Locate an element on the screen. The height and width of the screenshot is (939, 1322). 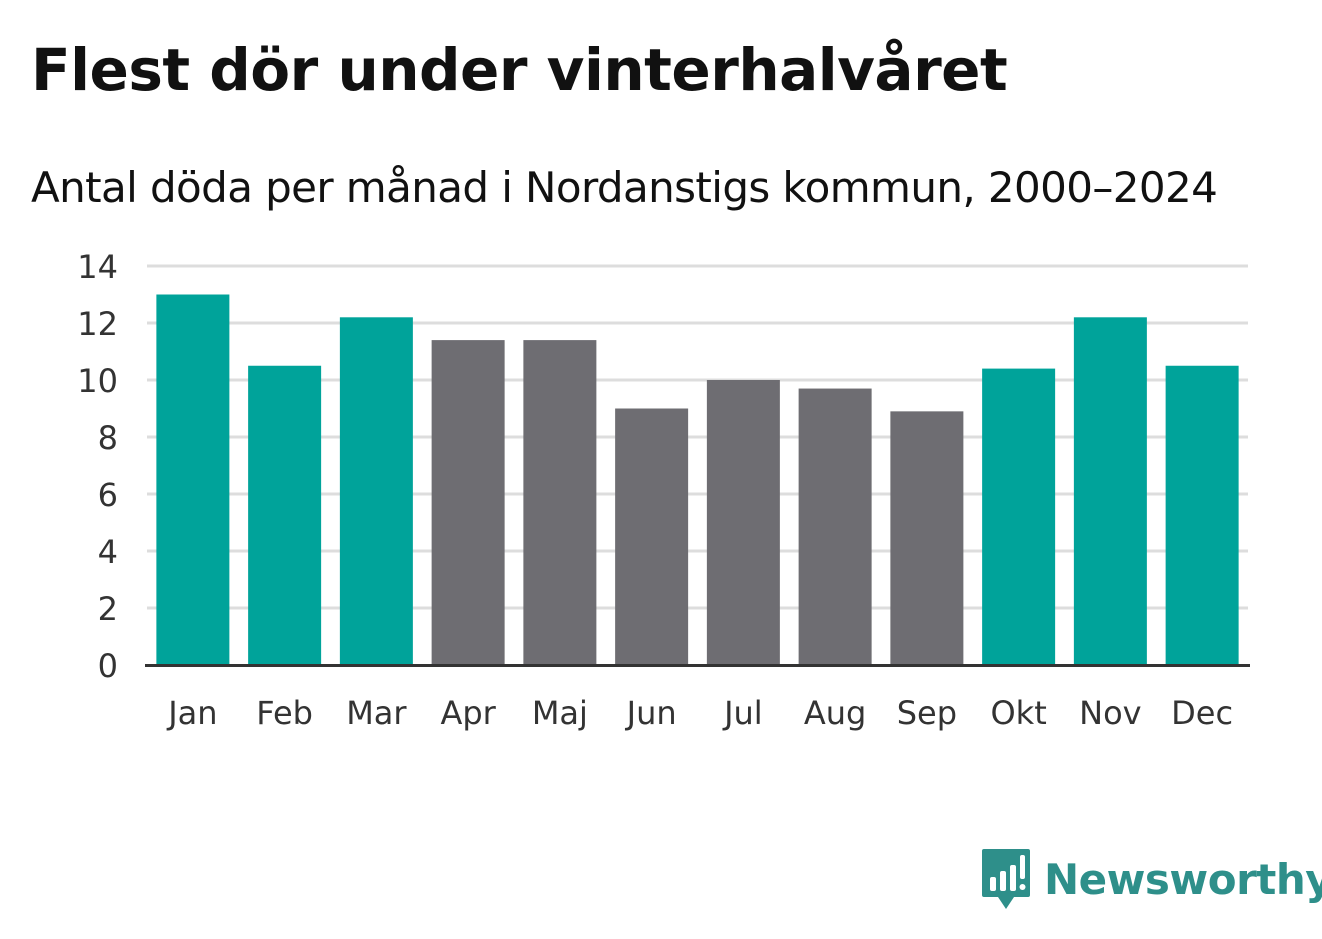
bar-aug is located at coordinates (835, 526).